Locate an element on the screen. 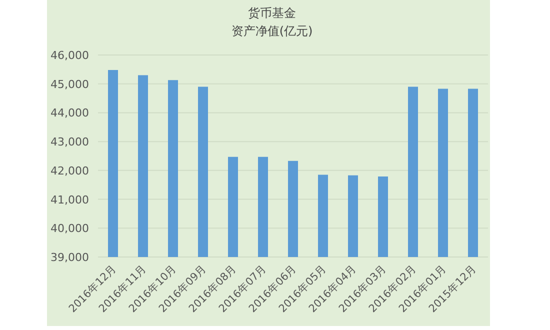 Image resolution: width=550 pixels, height=330 pixels. y-tick-label: 45,000 is located at coordinates (69, 84).